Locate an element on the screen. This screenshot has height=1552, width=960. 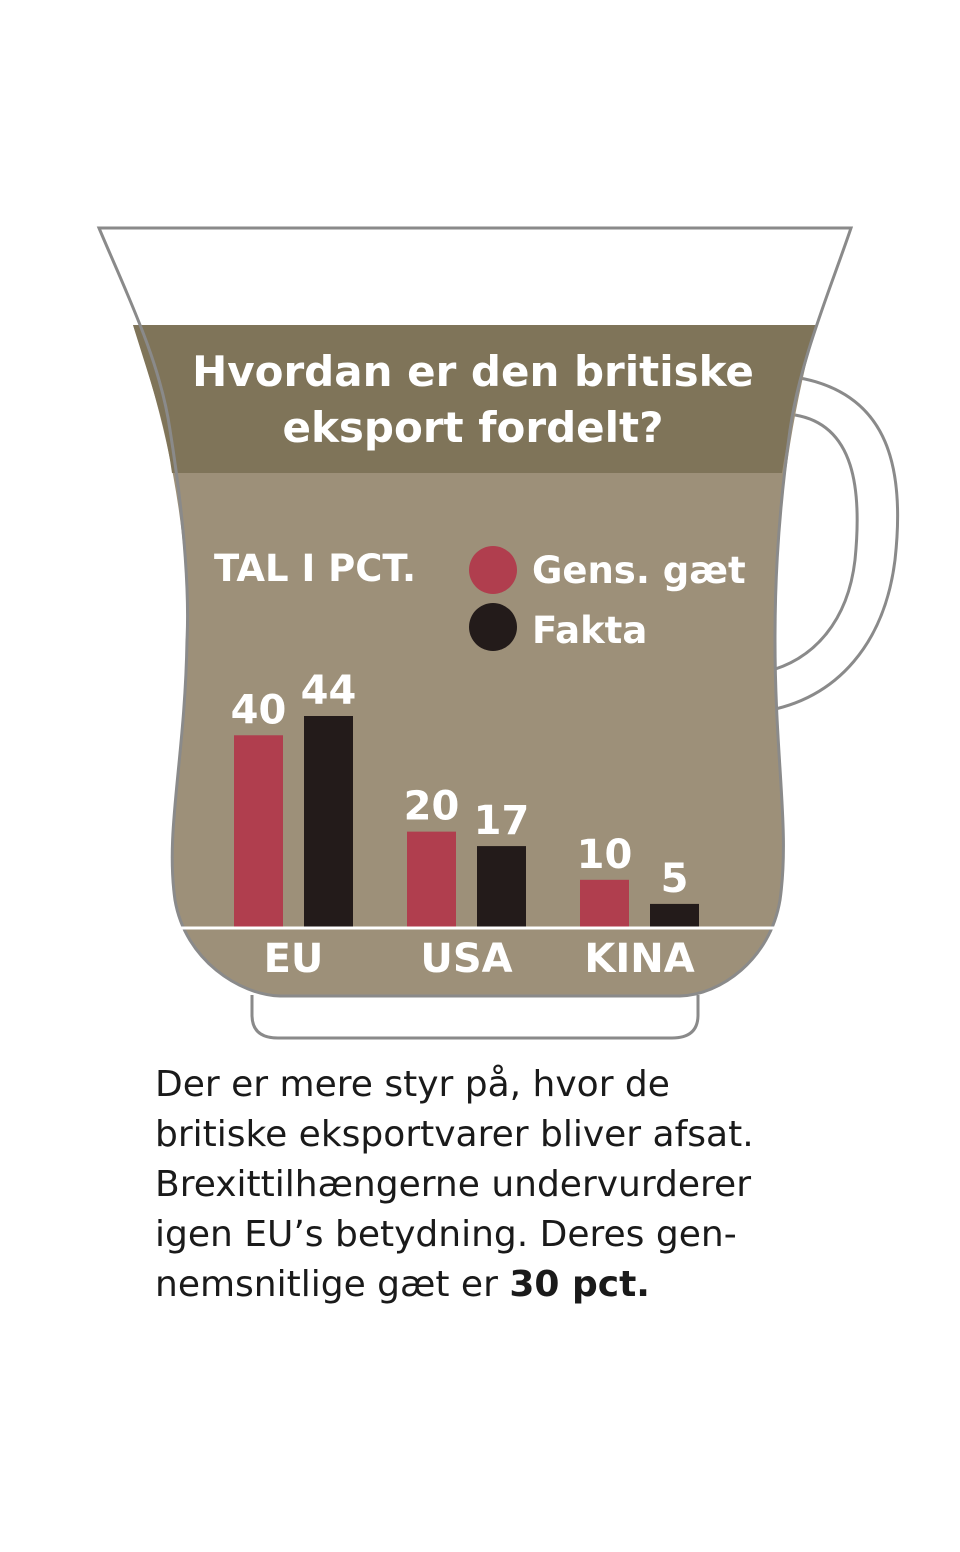
cup-base is located at coordinates (475, 1017).